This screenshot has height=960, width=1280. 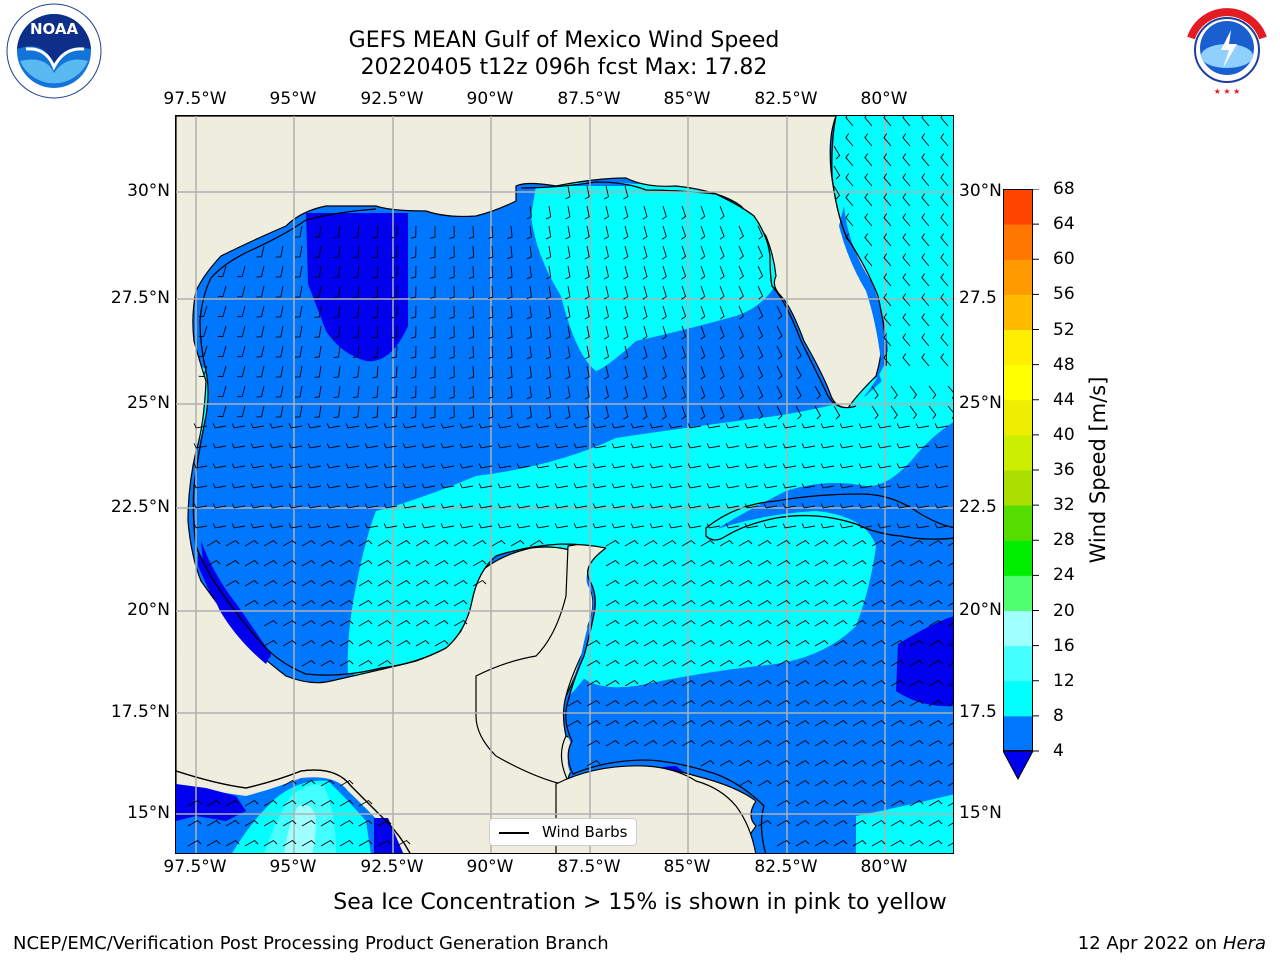 What do you see at coordinates (1058, 715) in the screenshot?
I see `colorbar-tick-label: 8` at bounding box center [1058, 715].